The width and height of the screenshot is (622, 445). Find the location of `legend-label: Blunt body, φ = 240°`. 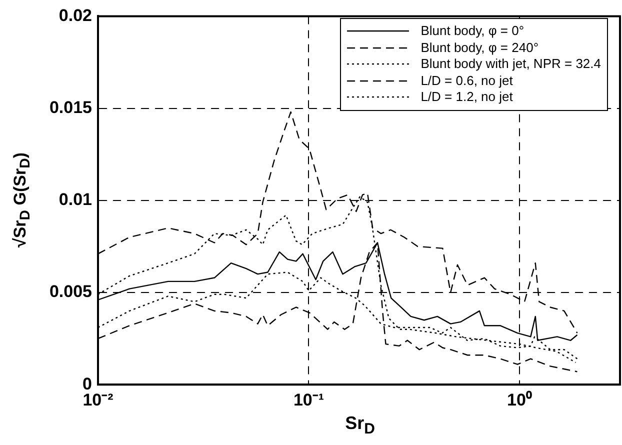

legend-label: Blunt body, φ = 240° is located at coordinates (479, 48).